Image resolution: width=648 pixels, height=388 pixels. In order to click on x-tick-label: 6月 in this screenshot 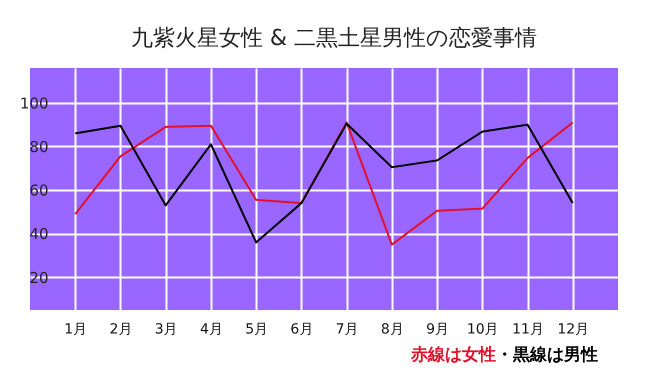, I will do `click(302, 330)`.